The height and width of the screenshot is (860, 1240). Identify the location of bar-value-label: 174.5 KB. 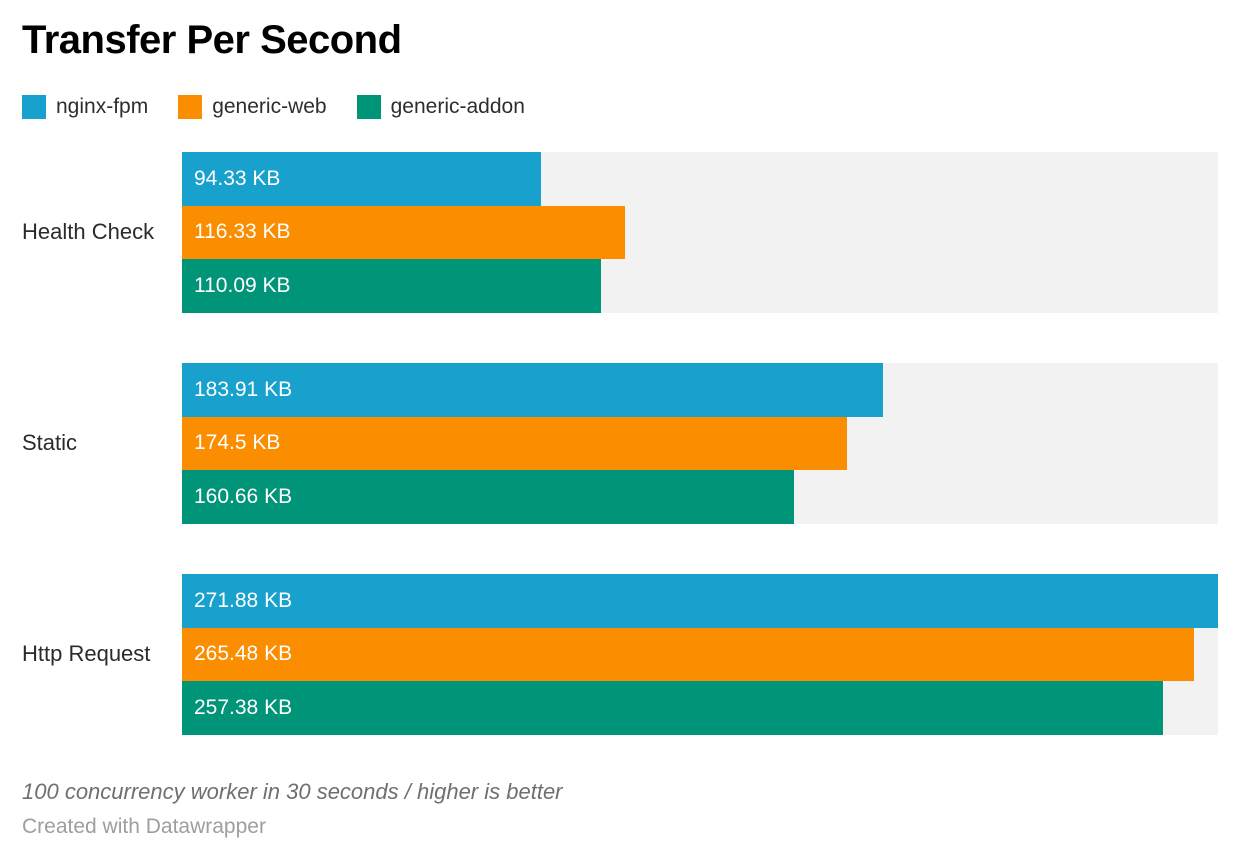
(237, 443).